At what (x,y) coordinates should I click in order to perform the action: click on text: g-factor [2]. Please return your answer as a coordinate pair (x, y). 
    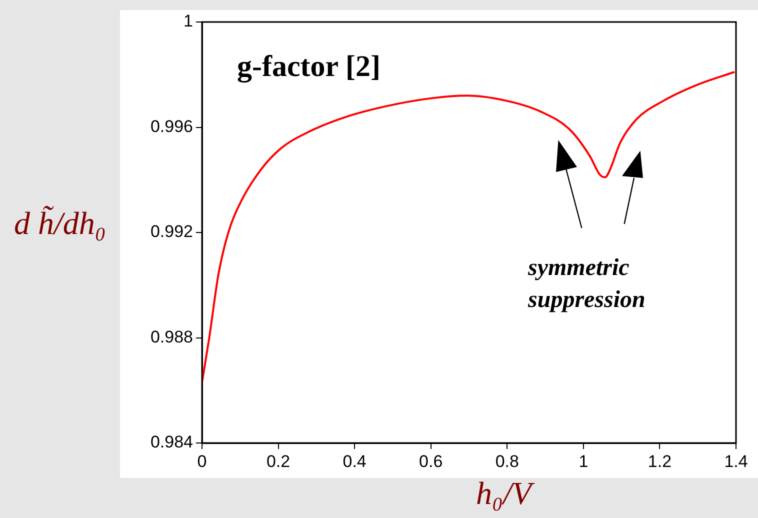
    Looking at the image, I should click on (309, 67).